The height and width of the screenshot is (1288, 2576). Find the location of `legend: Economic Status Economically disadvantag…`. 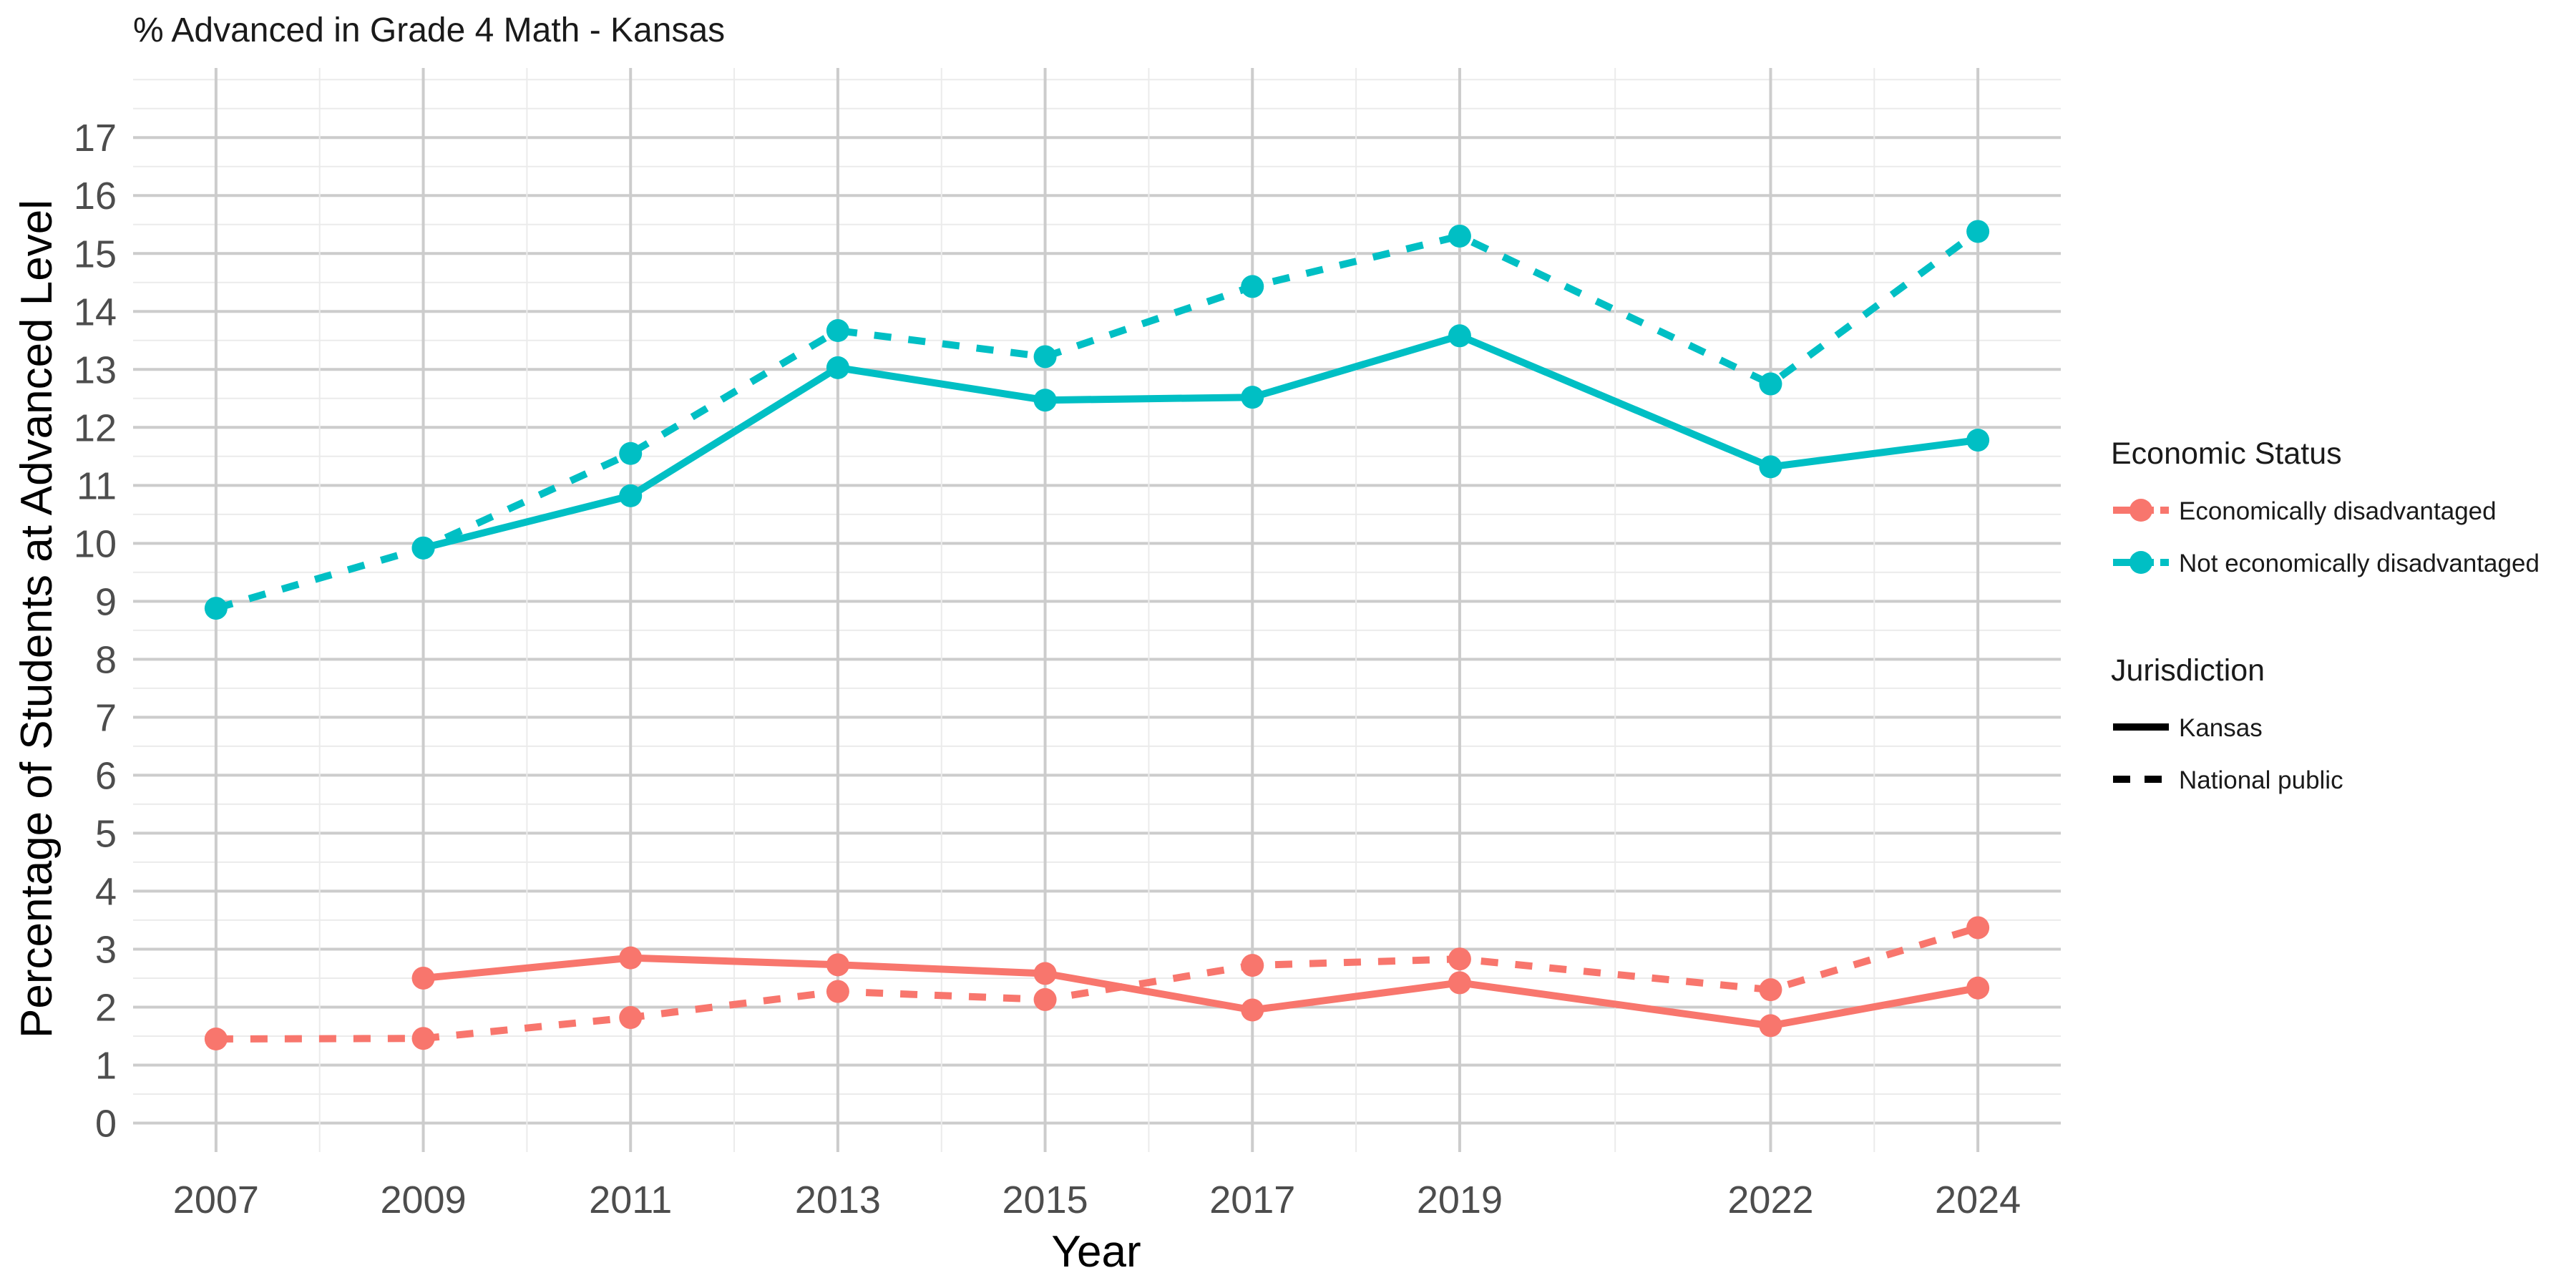

legend: Economic Status Economically disadvantag… is located at coordinates (2325, 615).